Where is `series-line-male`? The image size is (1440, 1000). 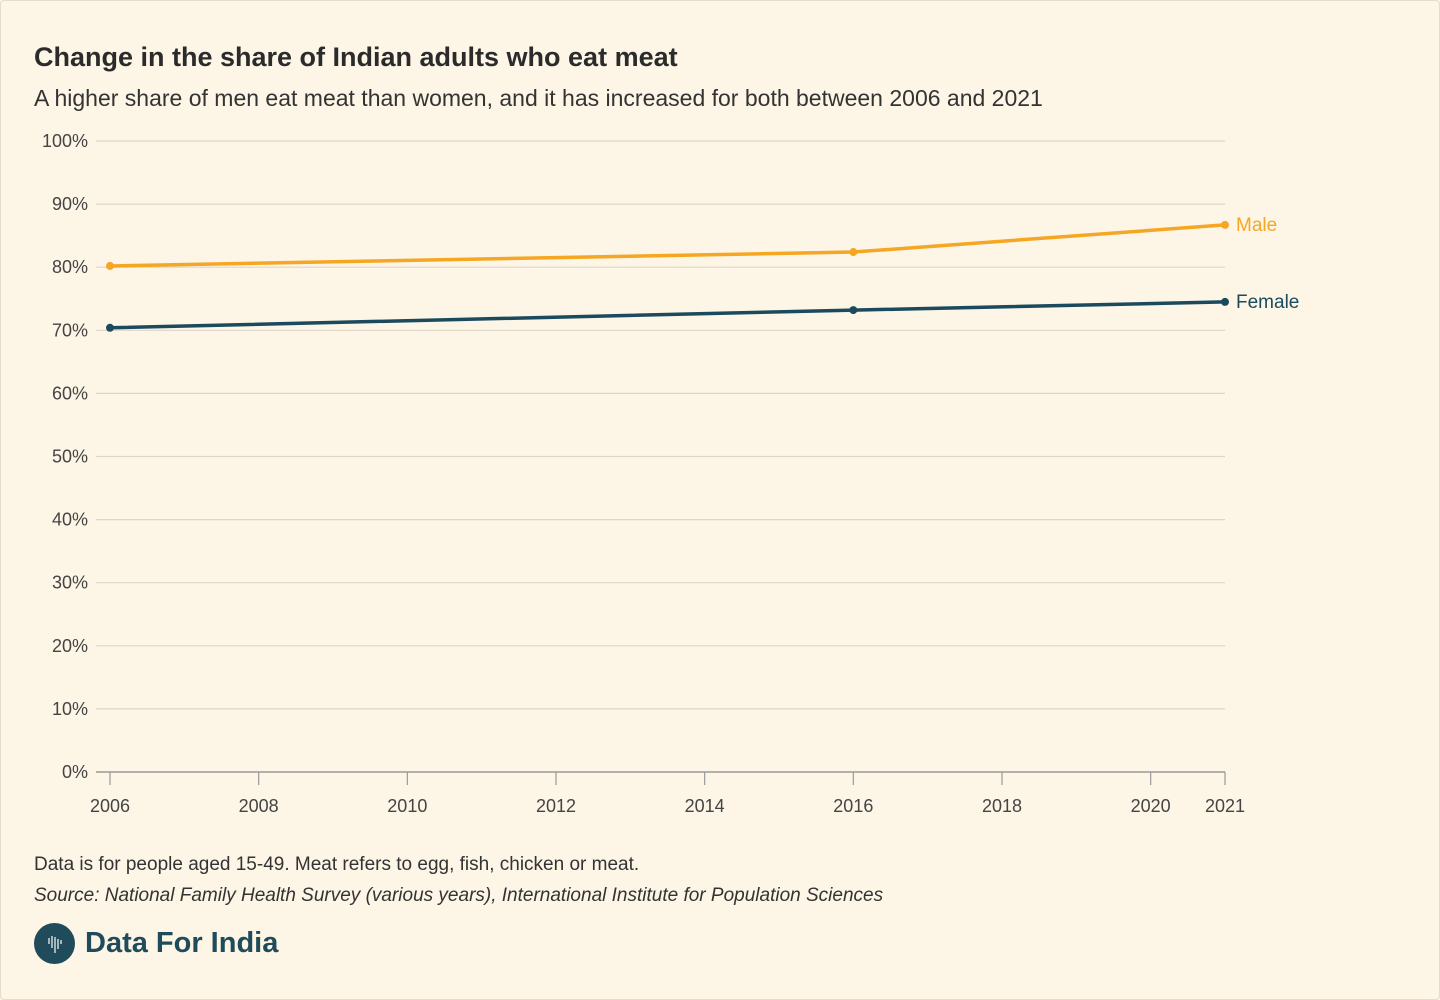
series-line-male is located at coordinates (667, 245).